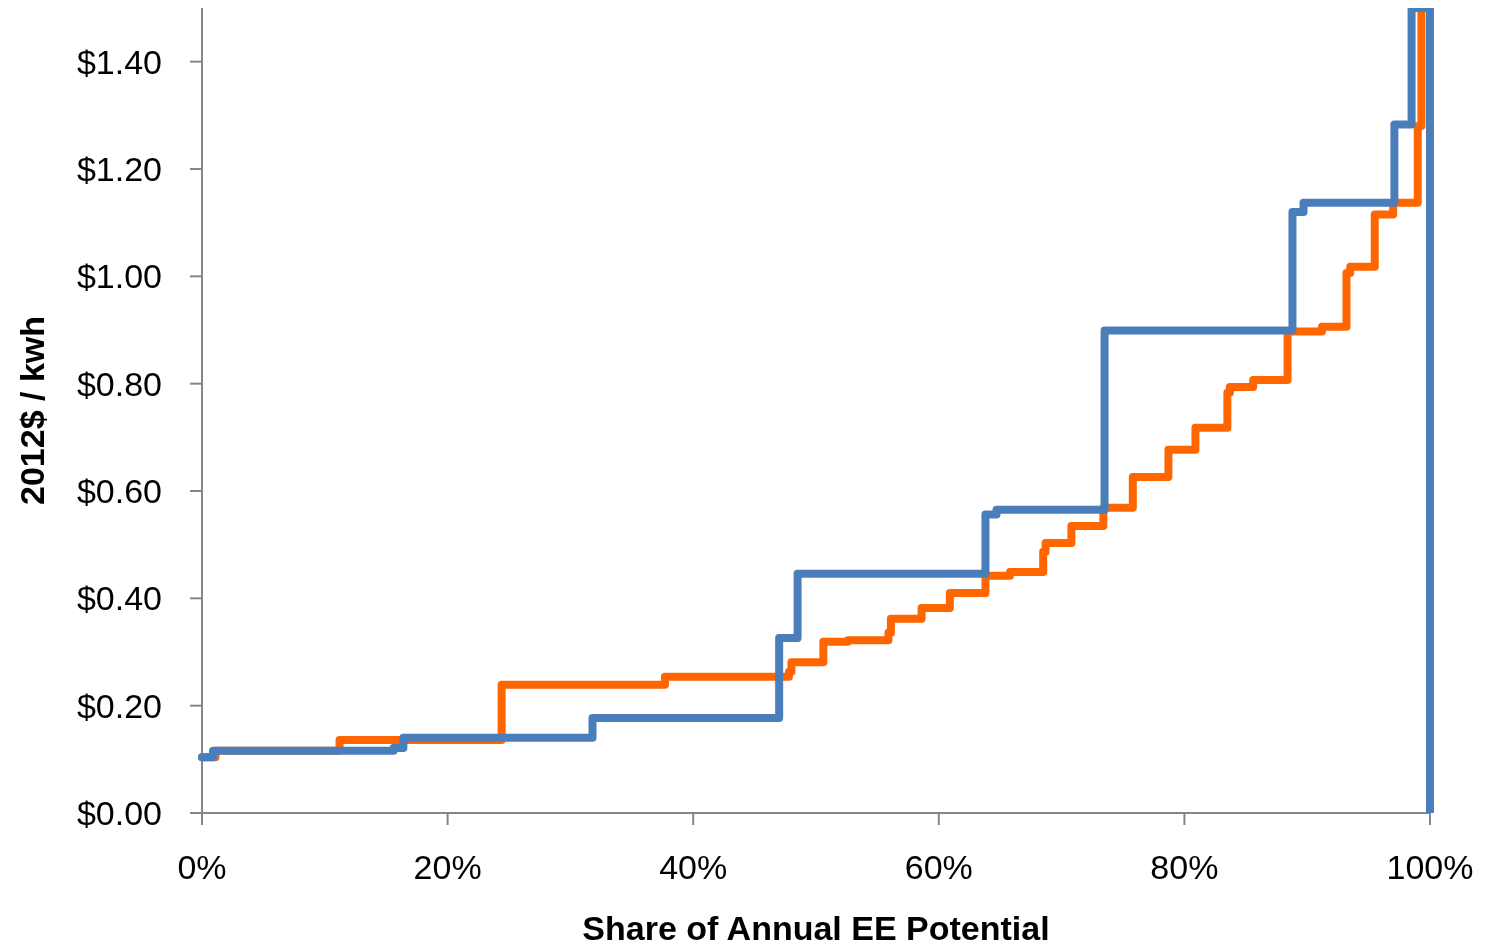  Describe the element at coordinates (119, 383) in the screenshot. I see `y-tick-label: $0.80` at that location.